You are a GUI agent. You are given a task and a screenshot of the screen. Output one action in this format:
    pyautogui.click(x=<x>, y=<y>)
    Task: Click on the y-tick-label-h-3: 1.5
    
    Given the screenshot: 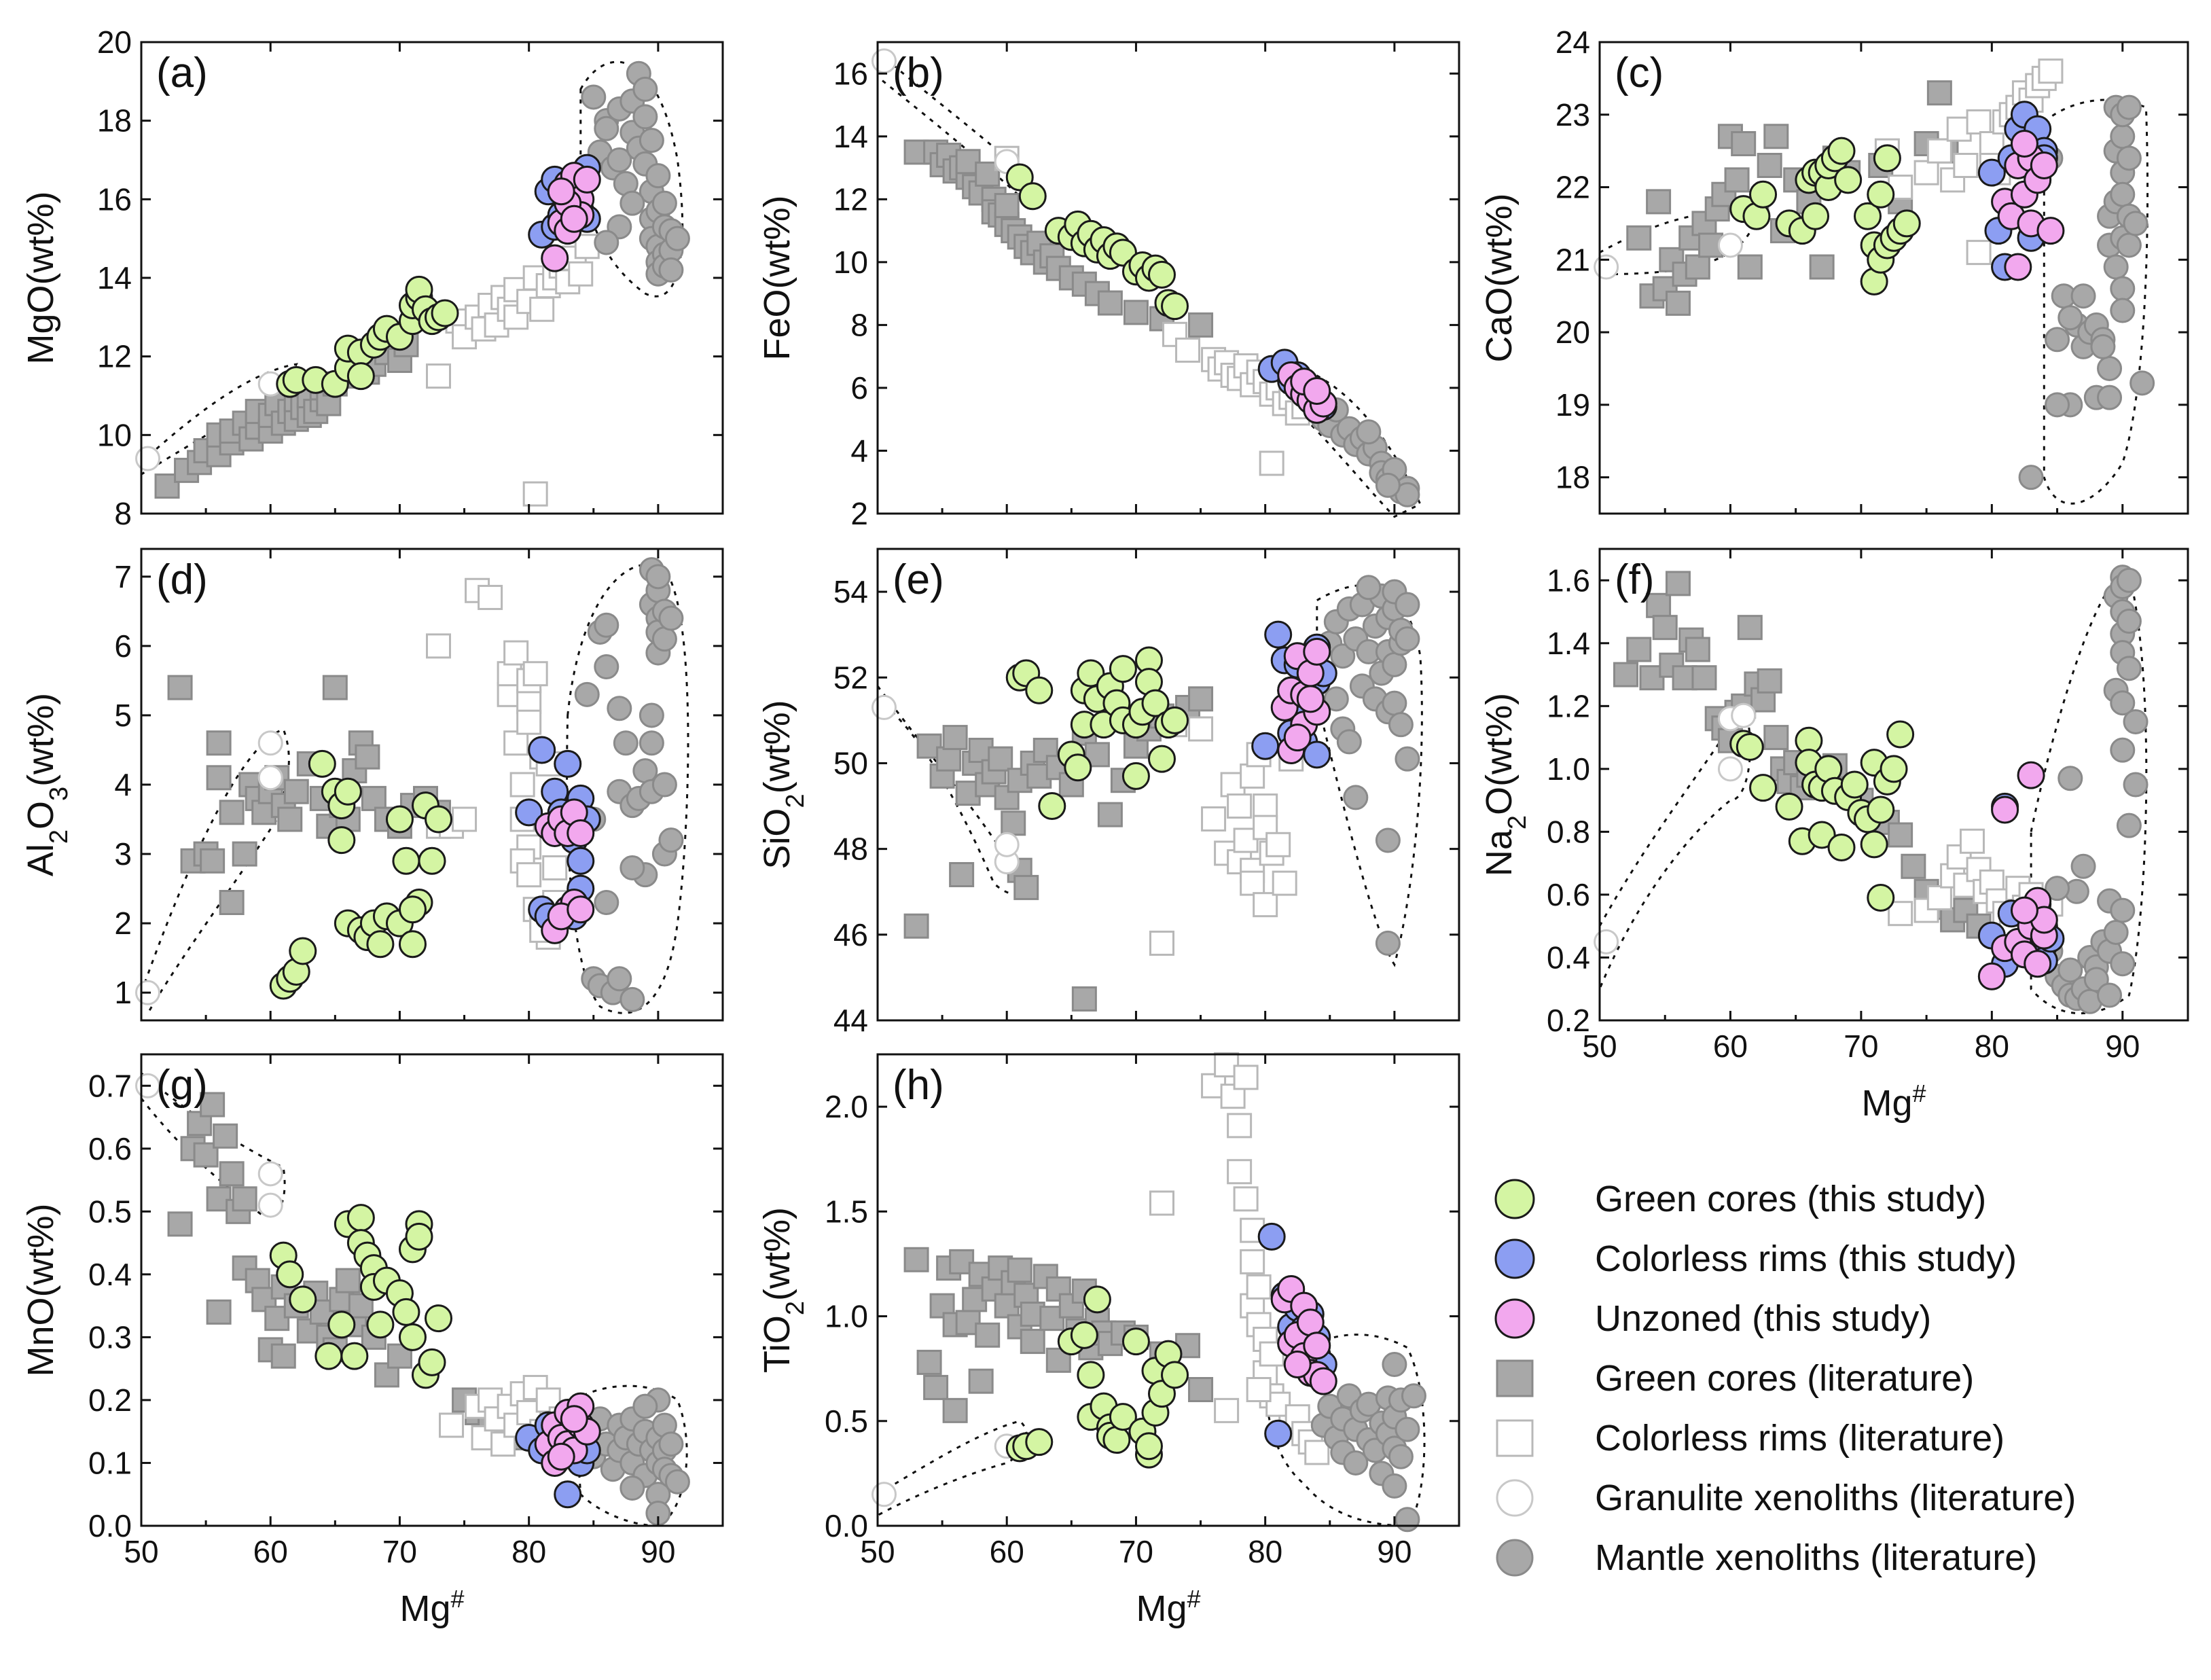 What is the action you would take?
    pyautogui.click(x=847, y=1211)
    